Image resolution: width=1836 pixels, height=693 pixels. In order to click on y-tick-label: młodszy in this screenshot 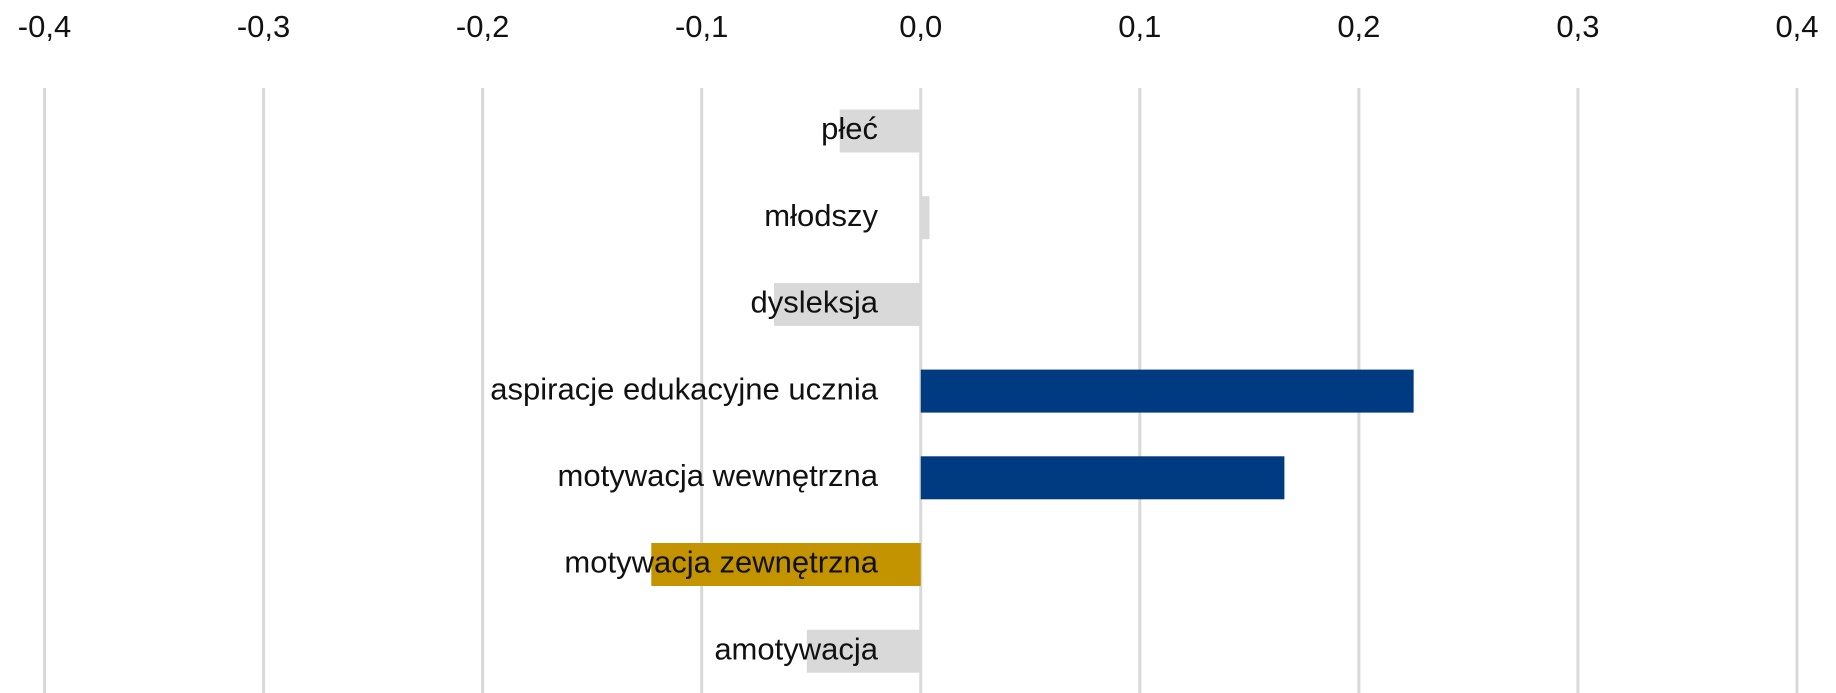, I will do `click(821, 215)`.